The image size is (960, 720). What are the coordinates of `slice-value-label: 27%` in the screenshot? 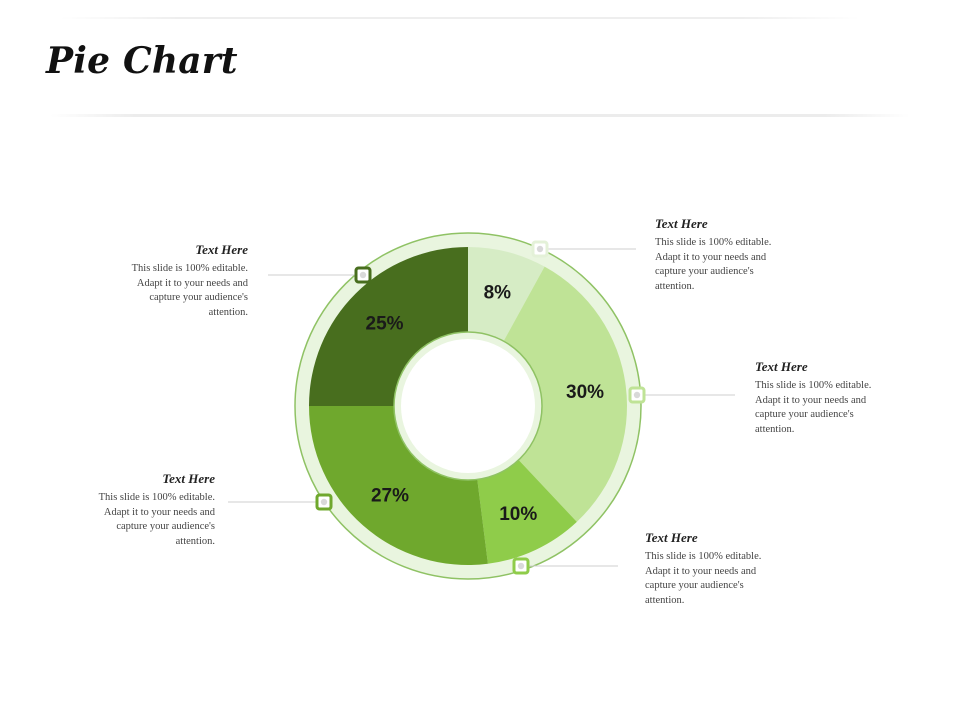 It's located at (390, 496).